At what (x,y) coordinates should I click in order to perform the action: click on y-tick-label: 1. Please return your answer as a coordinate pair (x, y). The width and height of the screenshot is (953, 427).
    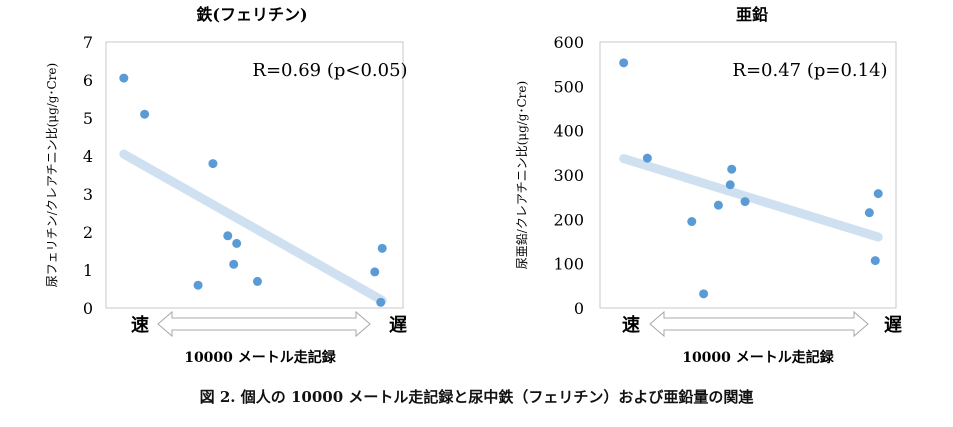
    Looking at the image, I should click on (88, 270).